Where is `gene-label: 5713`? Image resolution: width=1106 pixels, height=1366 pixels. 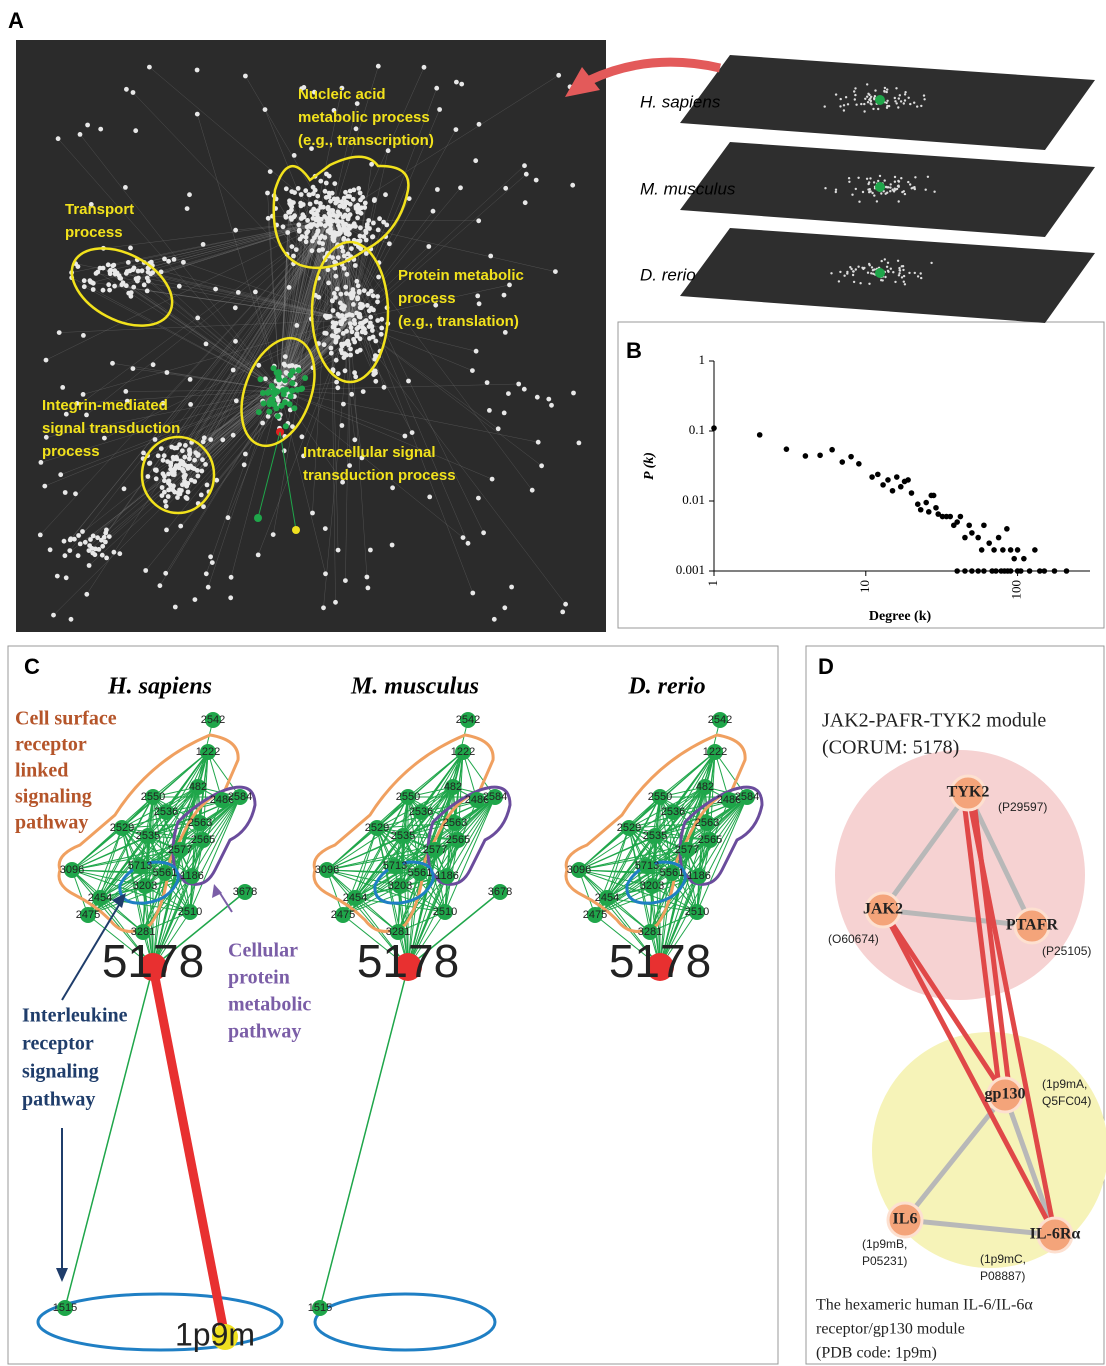 gene-label: 5713 is located at coordinates (395, 866).